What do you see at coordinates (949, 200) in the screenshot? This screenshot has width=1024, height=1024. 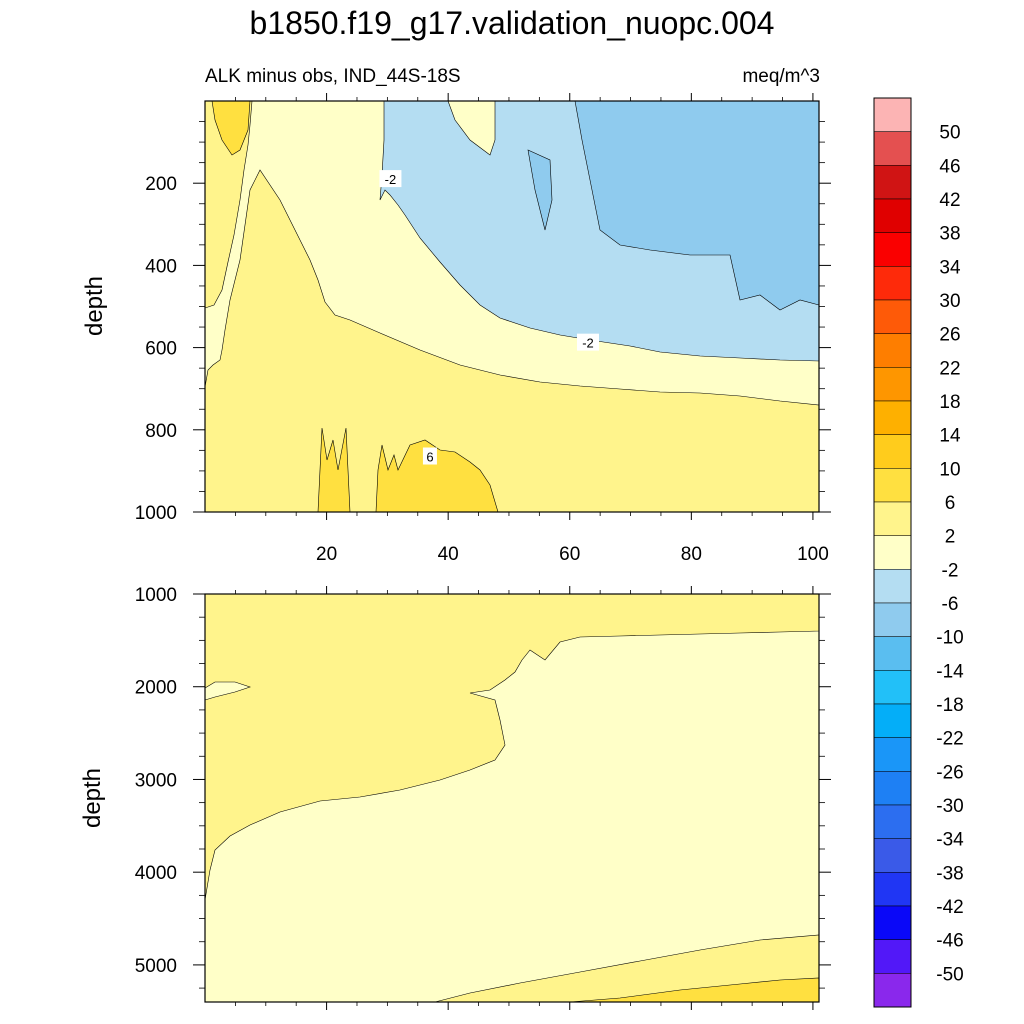 I see `colorbar-label: 42` at bounding box center [949, 200].